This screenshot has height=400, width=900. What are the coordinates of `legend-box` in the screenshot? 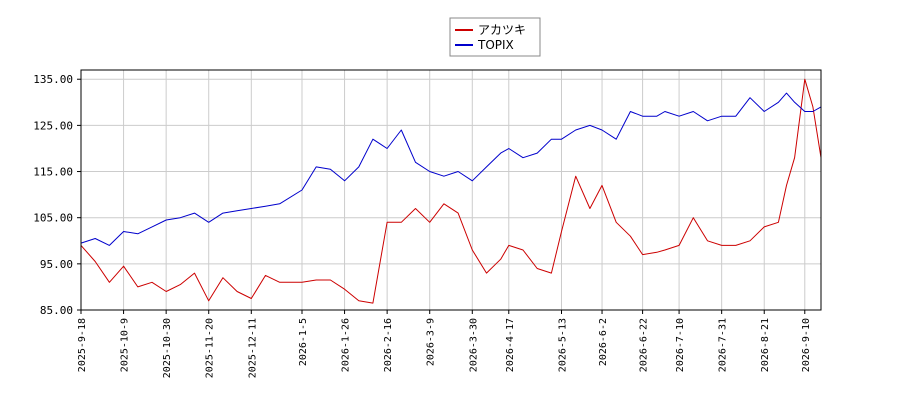 It's located at (495, 37).